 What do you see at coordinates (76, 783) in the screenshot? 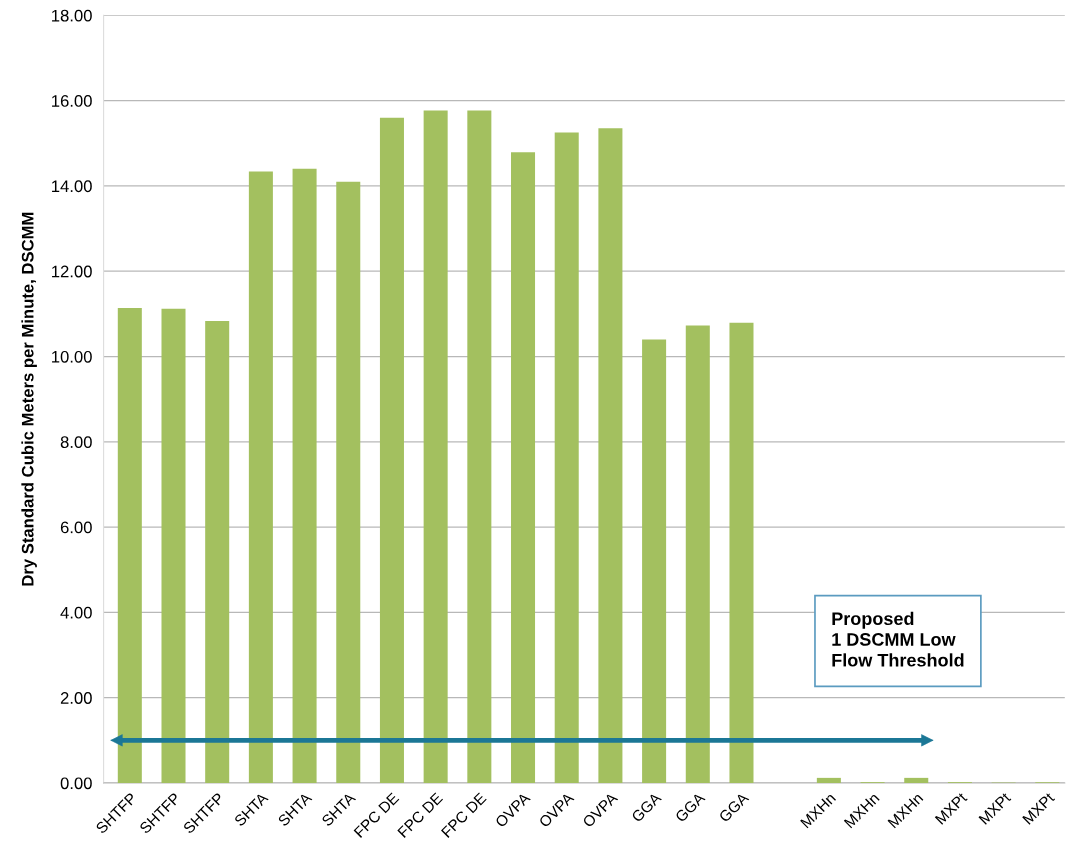
I see `y-tick-label: 0.00` at bounding box center [76, 783].